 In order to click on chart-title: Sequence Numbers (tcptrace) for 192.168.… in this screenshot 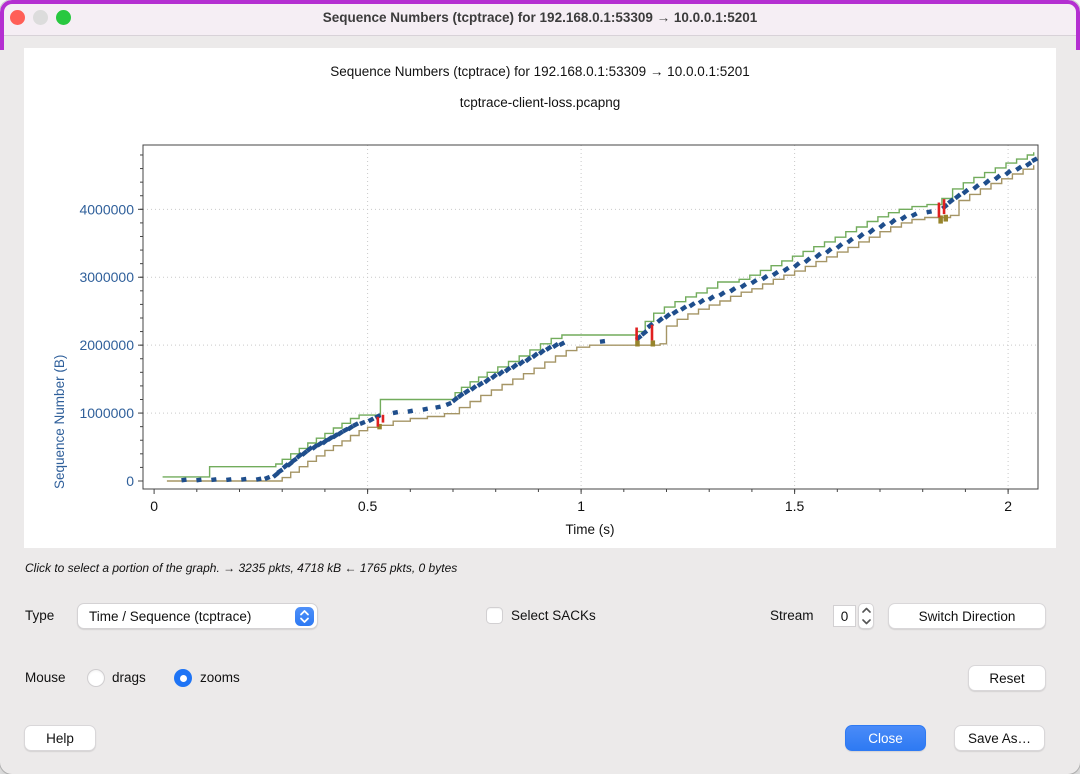, I will do `click(540, 71)`.